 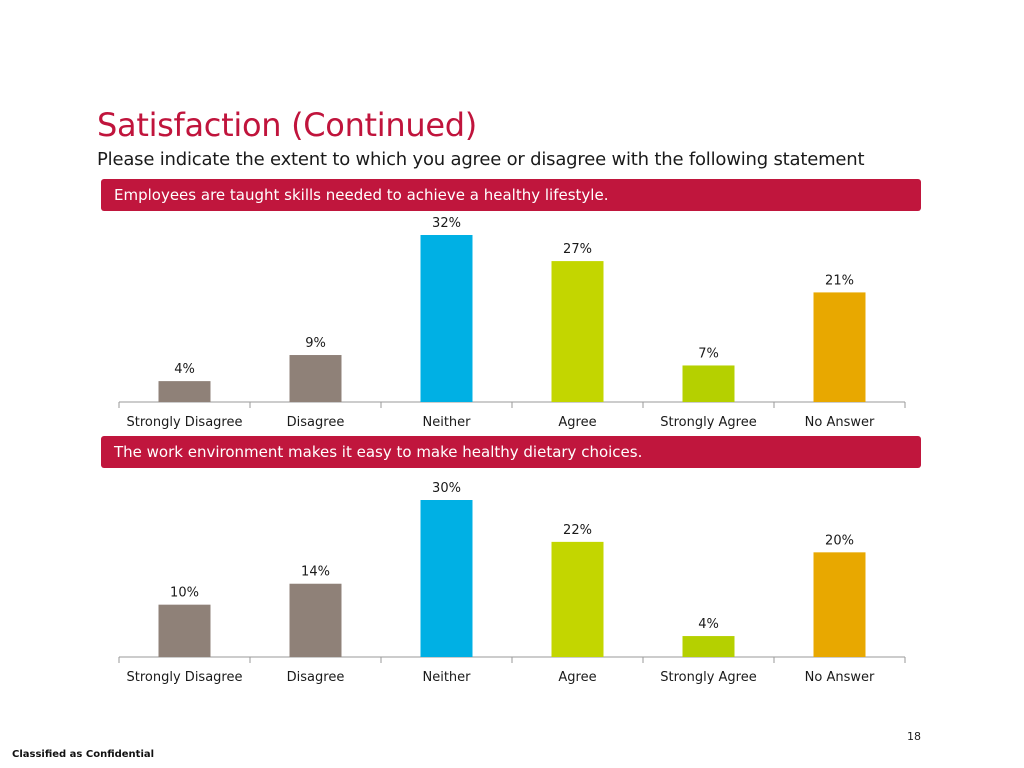 I want to click on data-label: 32%, so click(x=446, y=223).